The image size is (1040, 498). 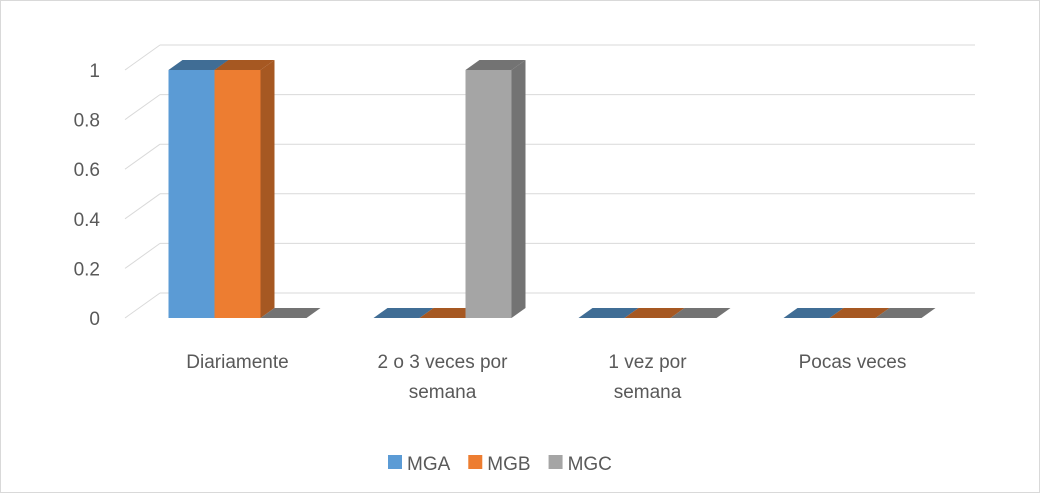 I want to click on y-tick-label: 0.6, so click(x=87, y=170).